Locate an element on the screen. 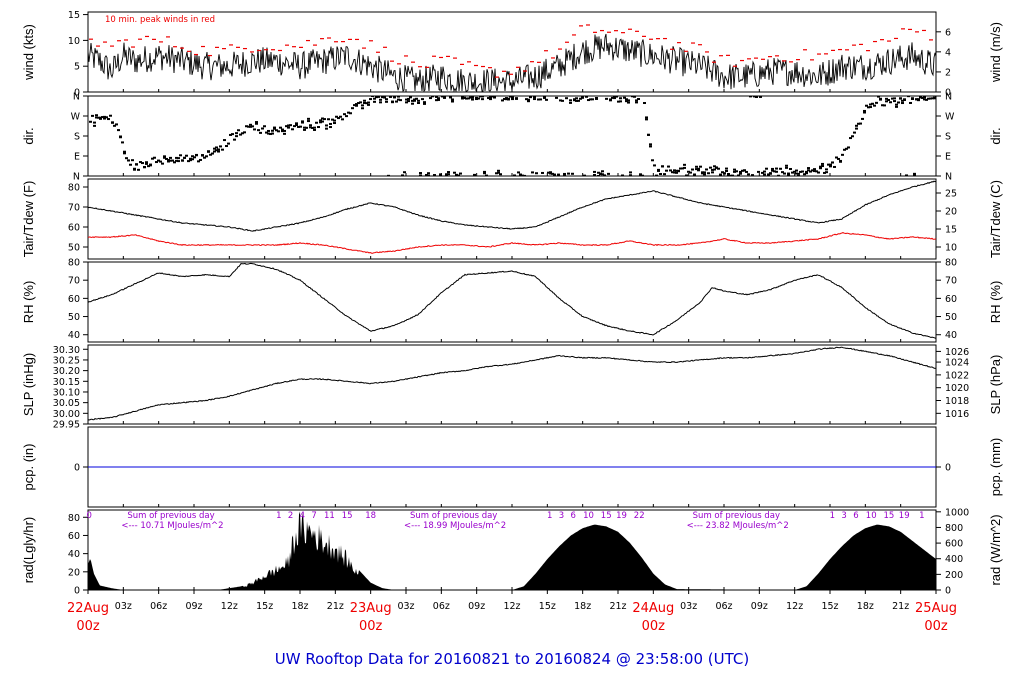  rad-day-sum-title: Sum of previous day is located at coordinates (453, 516).